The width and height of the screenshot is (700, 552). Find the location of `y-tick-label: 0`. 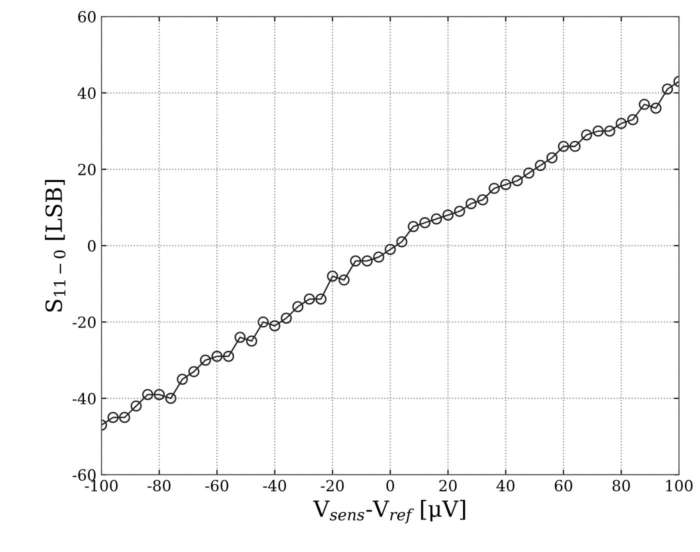

y-tick-label: 0 is located at coordinates (92, 246).